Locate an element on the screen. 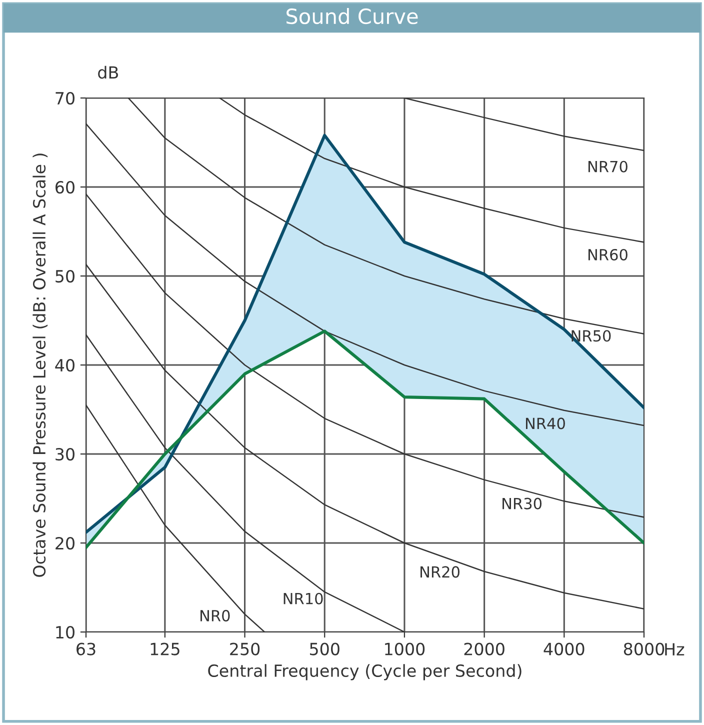  series-label: NR20 is located at coordinates (440, 572).